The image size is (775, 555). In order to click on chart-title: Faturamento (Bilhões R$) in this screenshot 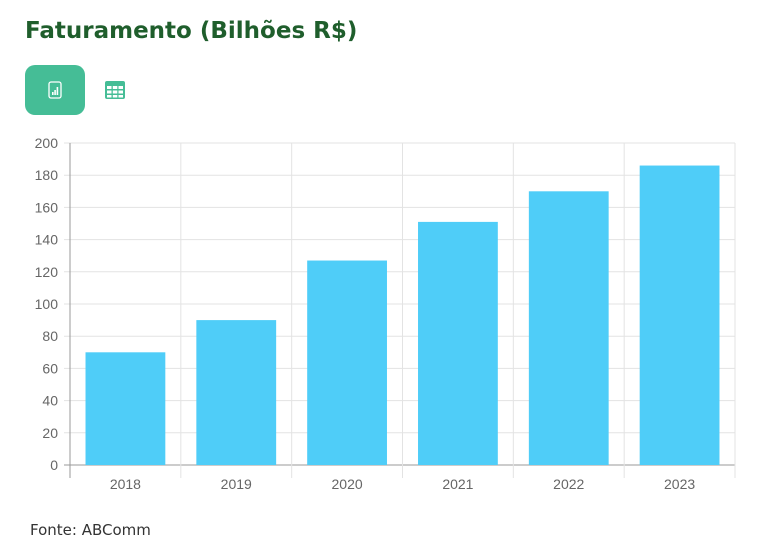, I will do `click(191, 31)`.